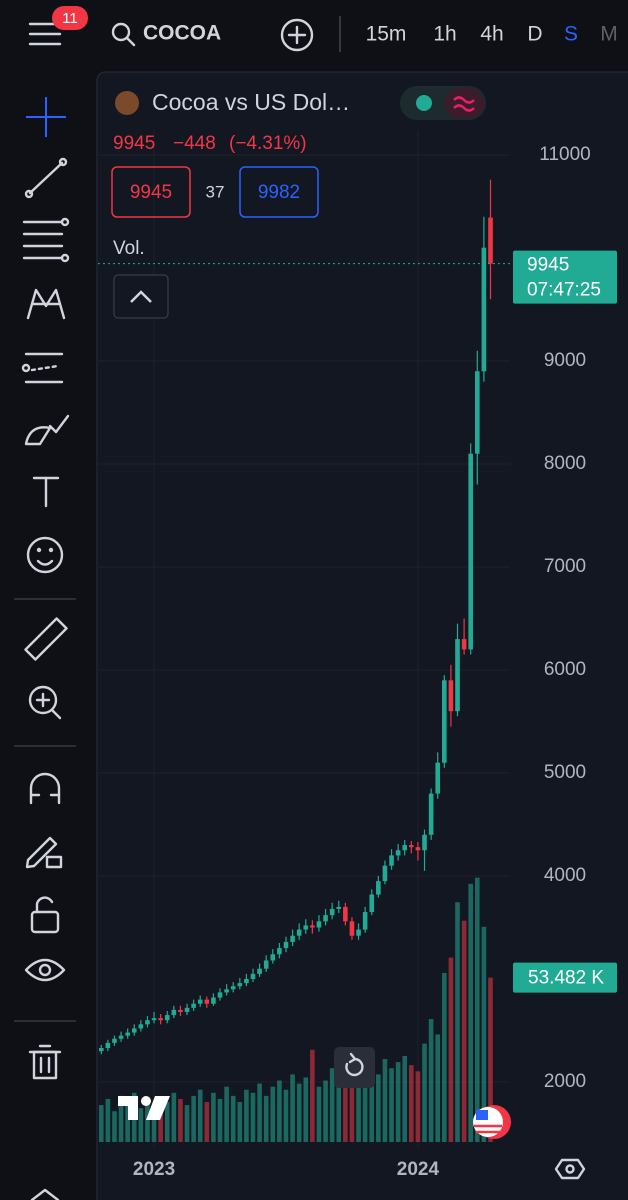  I want to click on measure-tool, so click(46, 639).